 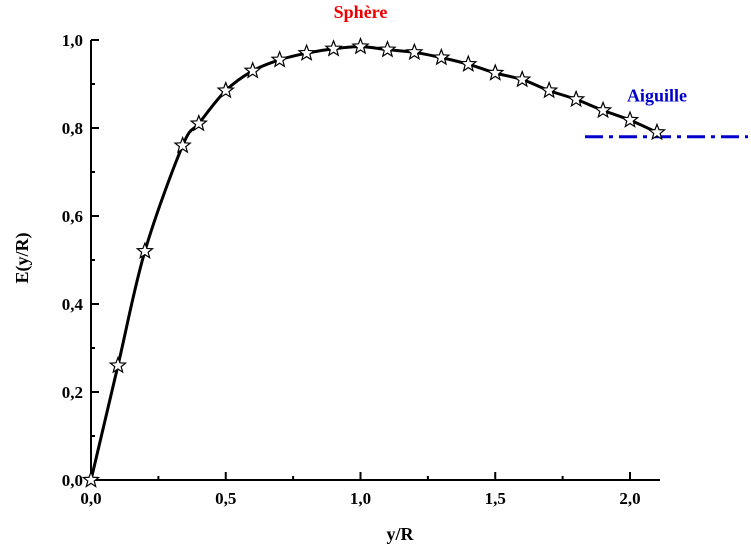 I want to click on annotation-layer: Sphère Aiguille, so click(x=510, y=54).